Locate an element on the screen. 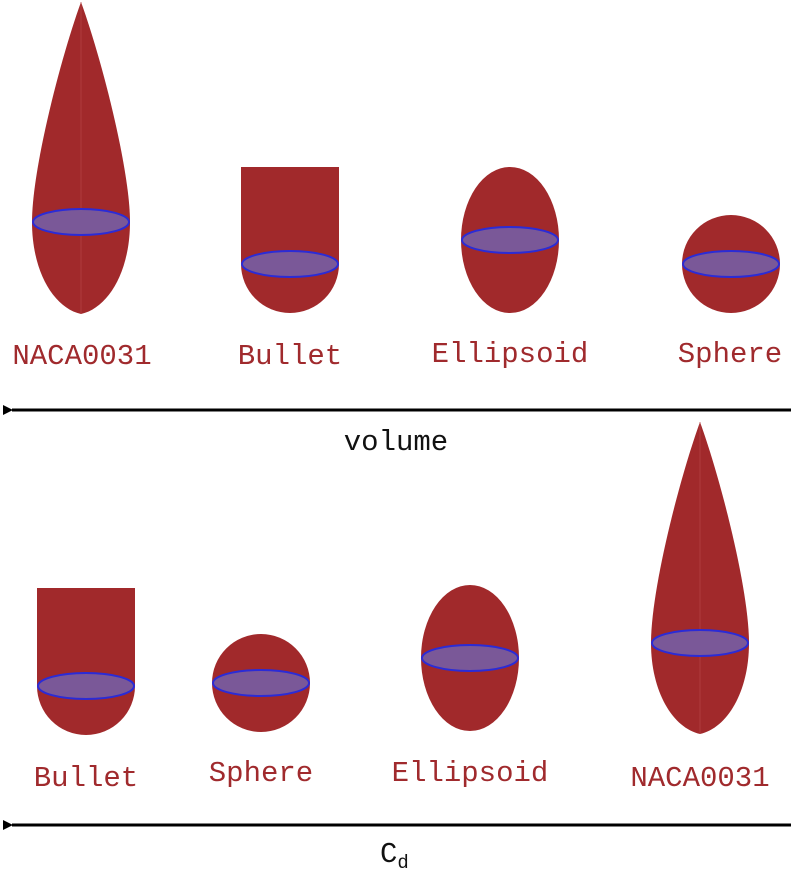  cd-axis-label-subscript: d is located at coordinates (402, 861).